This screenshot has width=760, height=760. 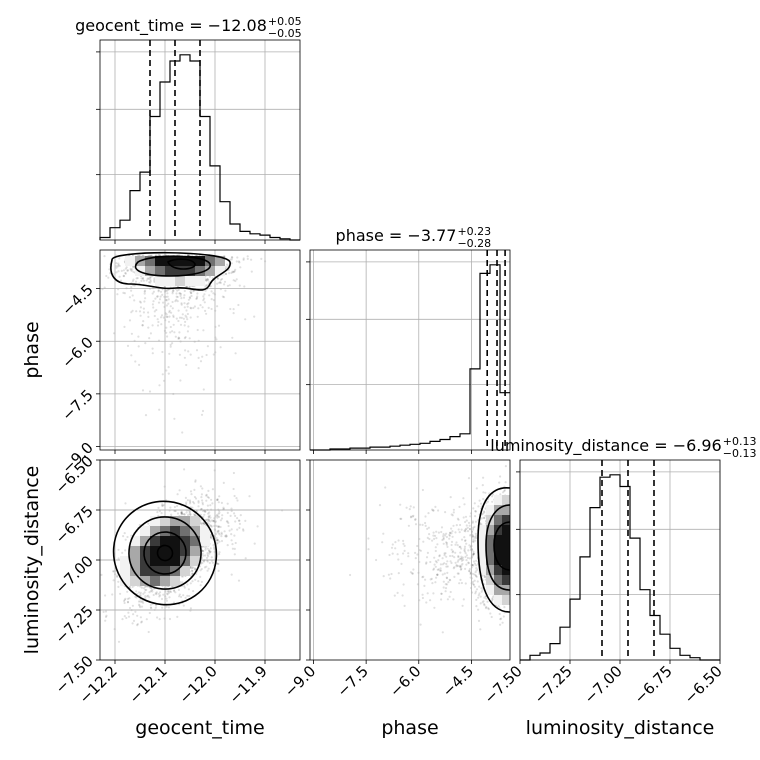 I want to click on title-text: geocent_time = −12.08, so click(x=171, y=26).